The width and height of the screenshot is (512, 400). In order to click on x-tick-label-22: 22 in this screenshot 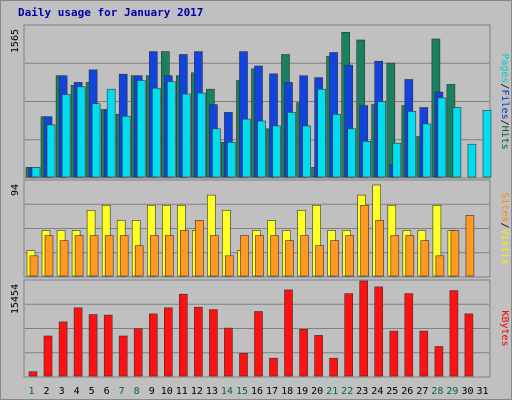, I will do `click(347, 391)`.